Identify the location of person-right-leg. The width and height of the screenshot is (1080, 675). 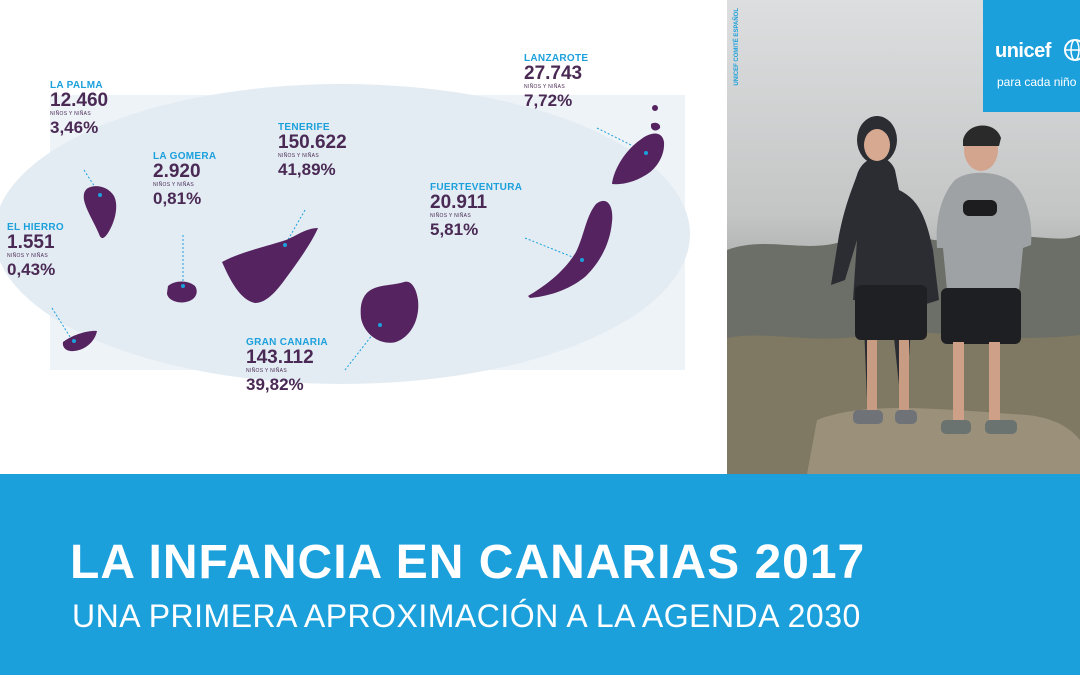
(958, 382).